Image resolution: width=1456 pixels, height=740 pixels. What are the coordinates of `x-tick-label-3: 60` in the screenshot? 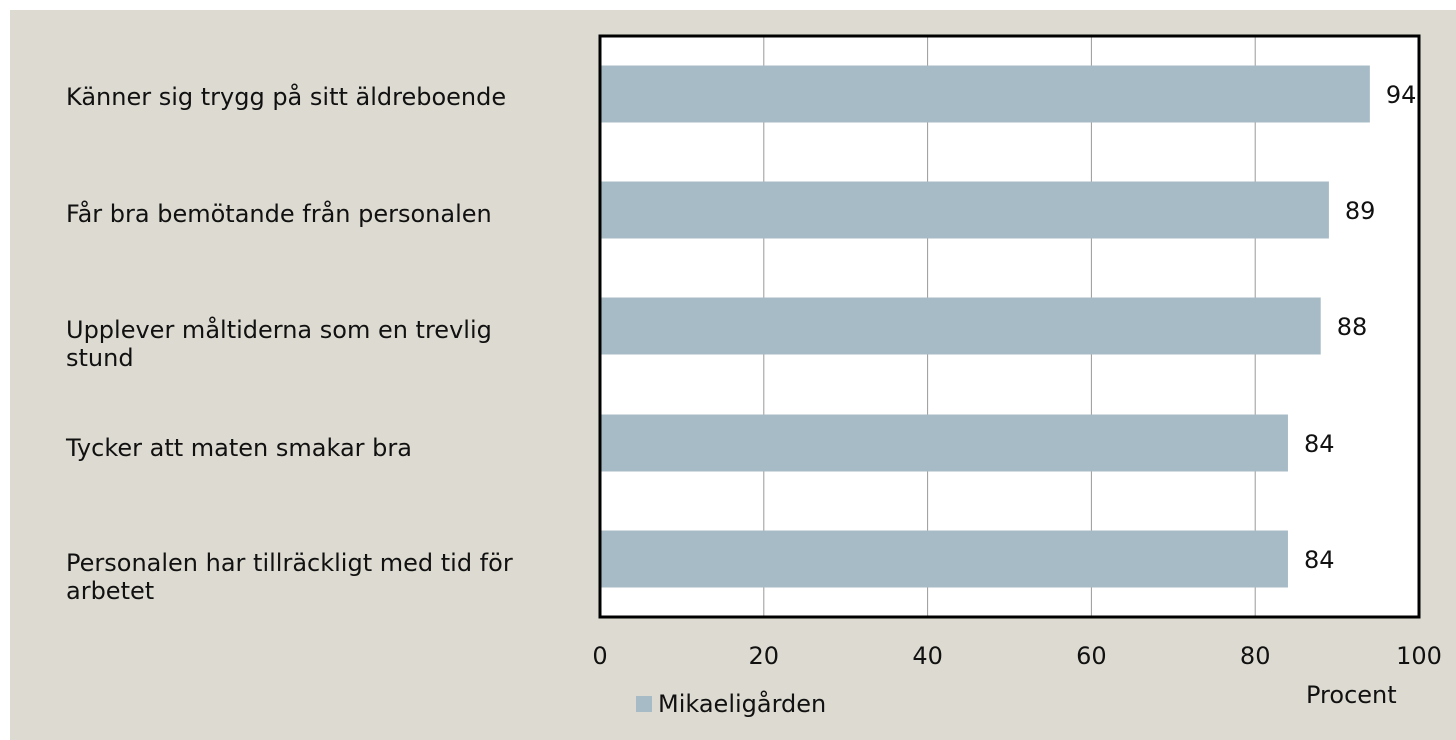 It's located at (1091, 656).